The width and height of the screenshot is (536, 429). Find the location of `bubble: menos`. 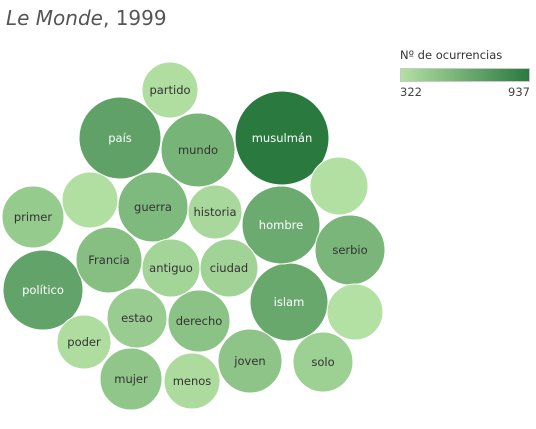

bubble: menos is located at coordinates (192, 381).